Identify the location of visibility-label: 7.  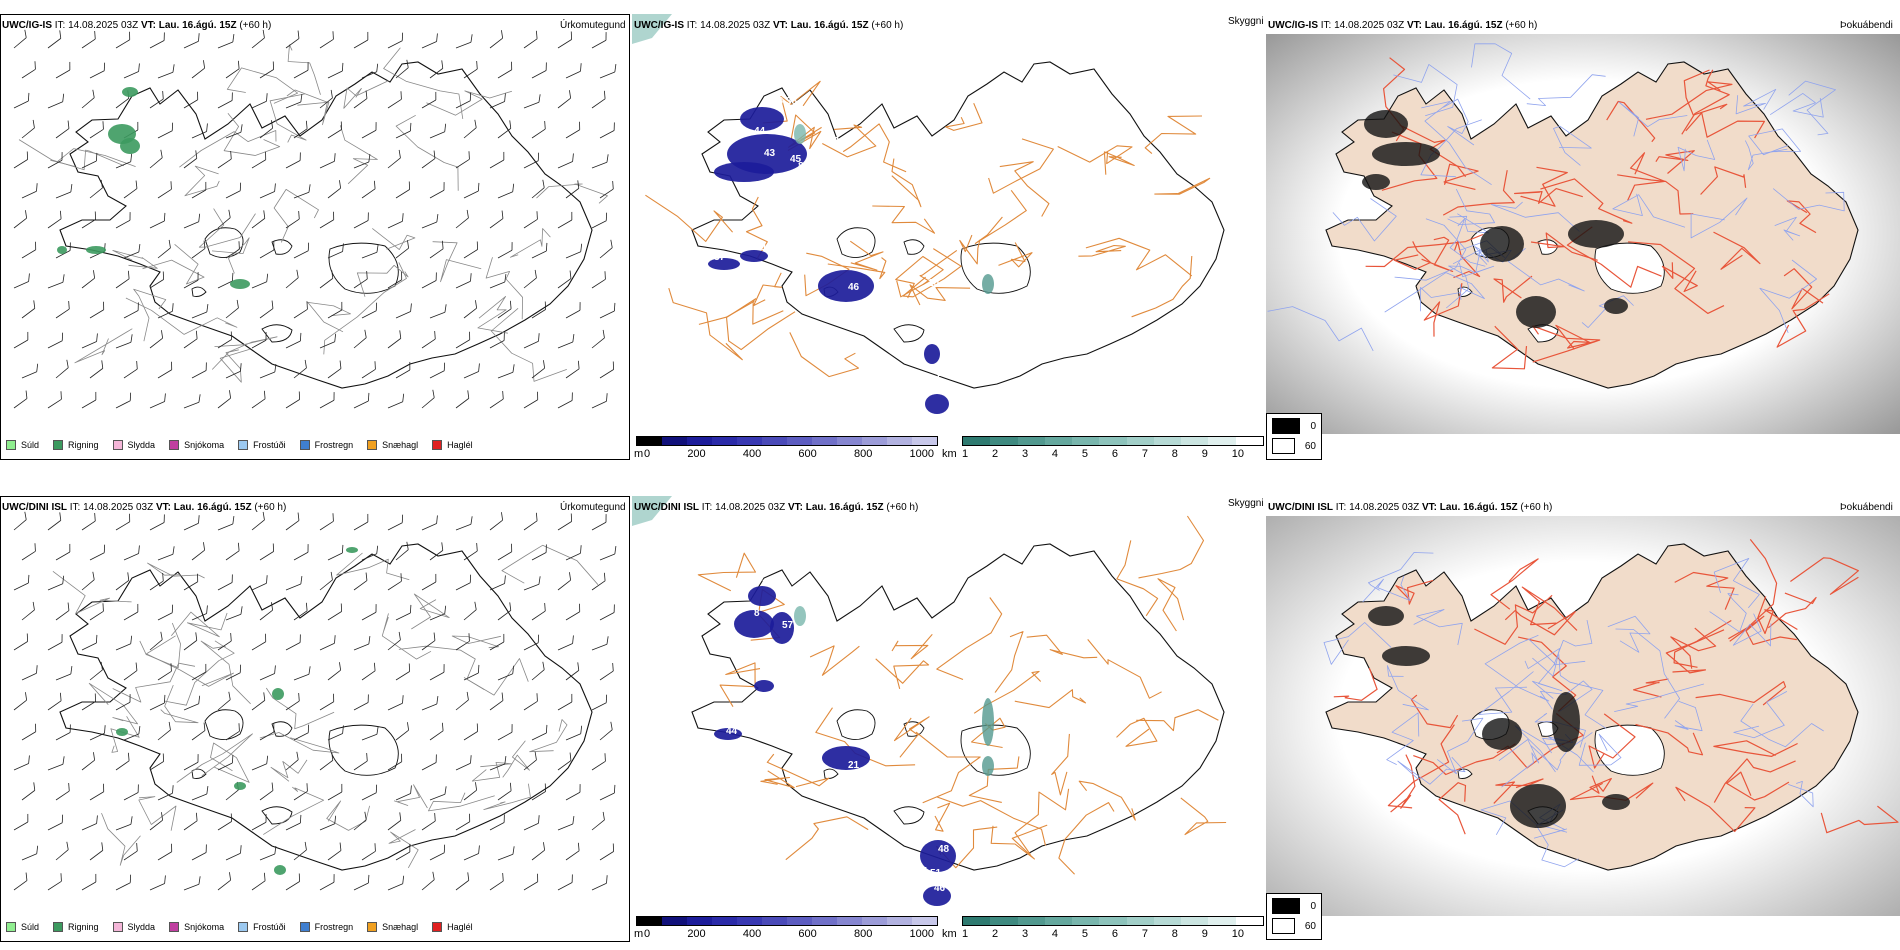
(801, 201).